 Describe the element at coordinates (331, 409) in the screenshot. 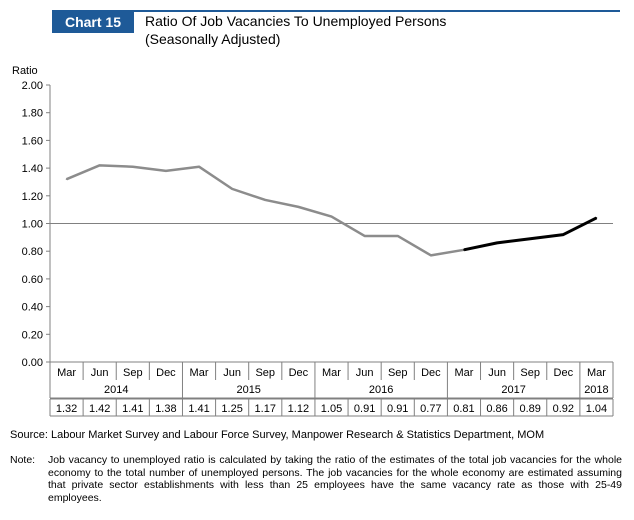

I see `data-value-label: 1.05` at that location.